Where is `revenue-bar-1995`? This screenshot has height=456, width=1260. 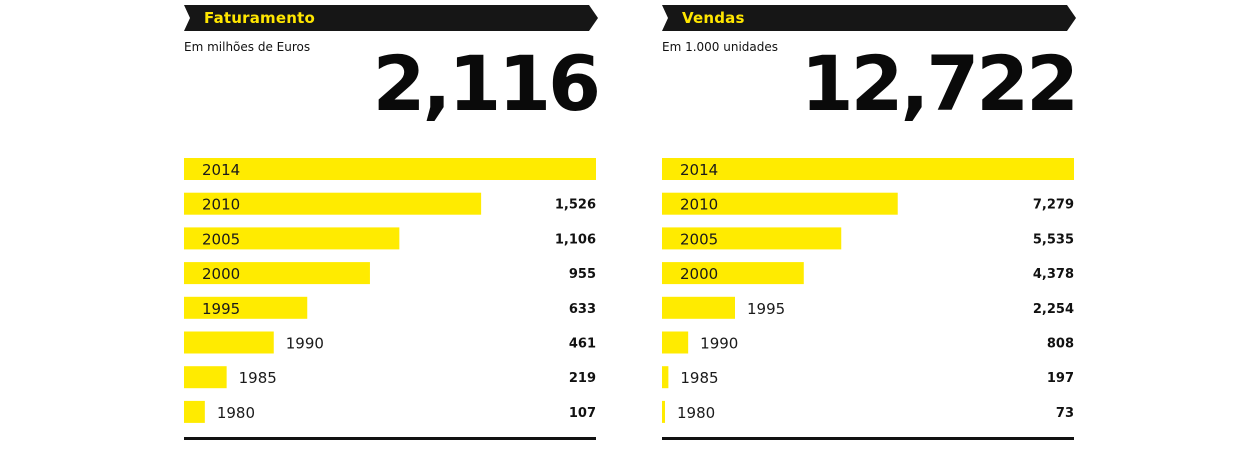
revenue-bar-1995 is located at coordinates (246, 307).